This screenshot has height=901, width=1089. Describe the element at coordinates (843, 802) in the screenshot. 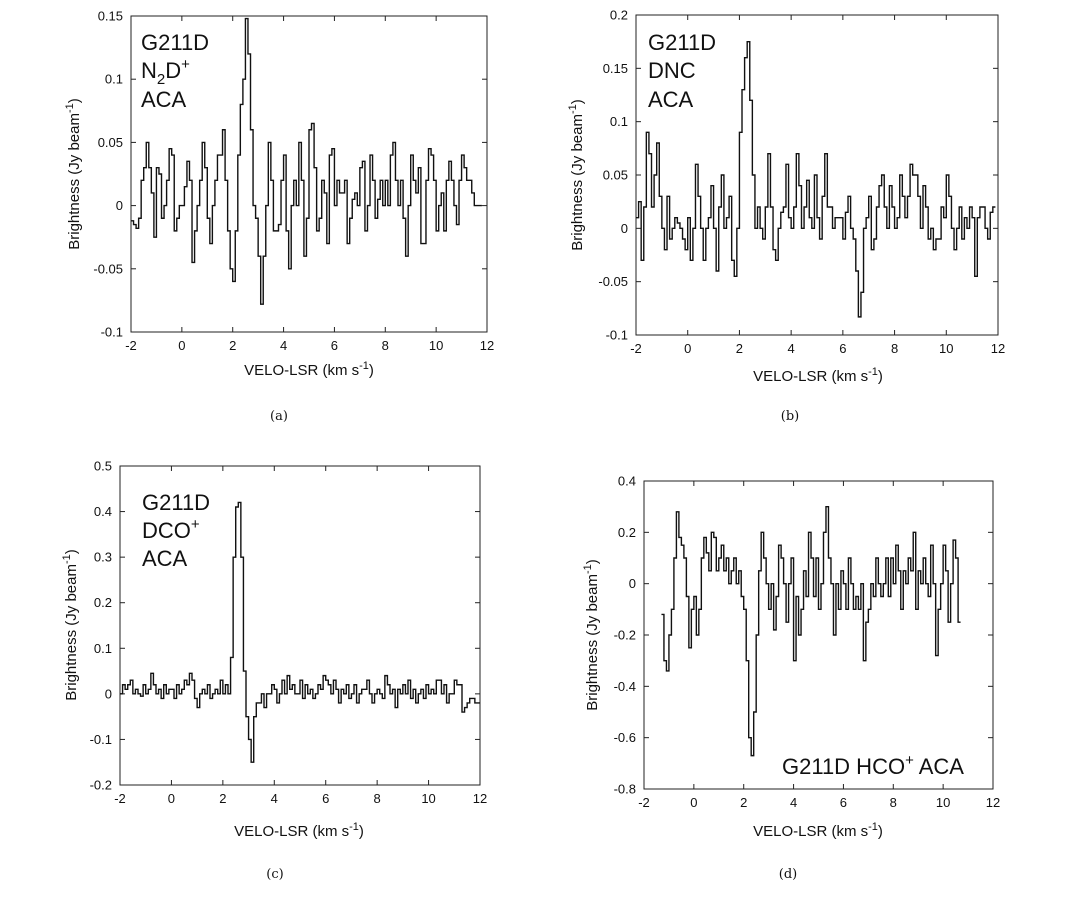

I see `panel-d-xtick-label: 6` at that location.